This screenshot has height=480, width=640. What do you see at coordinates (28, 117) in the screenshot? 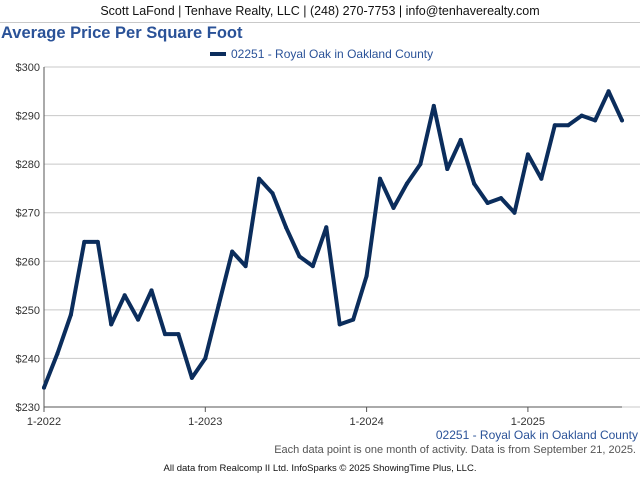
I see `y-tick-label: $290` at bounding box center [28, 117].